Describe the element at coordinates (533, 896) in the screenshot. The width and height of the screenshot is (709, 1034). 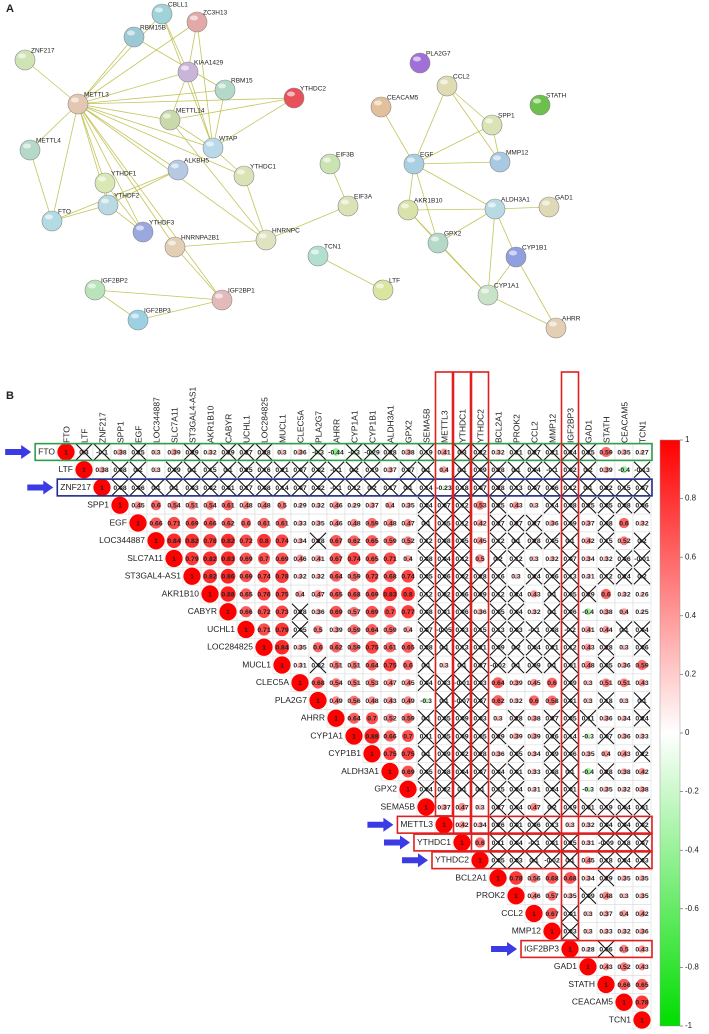
I see `correlation-label: 0.46` at that location.